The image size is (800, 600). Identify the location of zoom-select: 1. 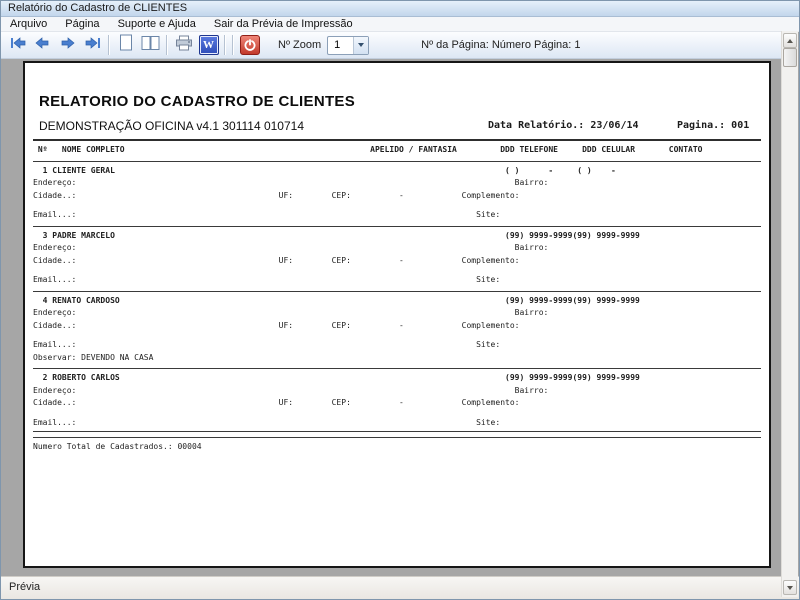
(348, 45).